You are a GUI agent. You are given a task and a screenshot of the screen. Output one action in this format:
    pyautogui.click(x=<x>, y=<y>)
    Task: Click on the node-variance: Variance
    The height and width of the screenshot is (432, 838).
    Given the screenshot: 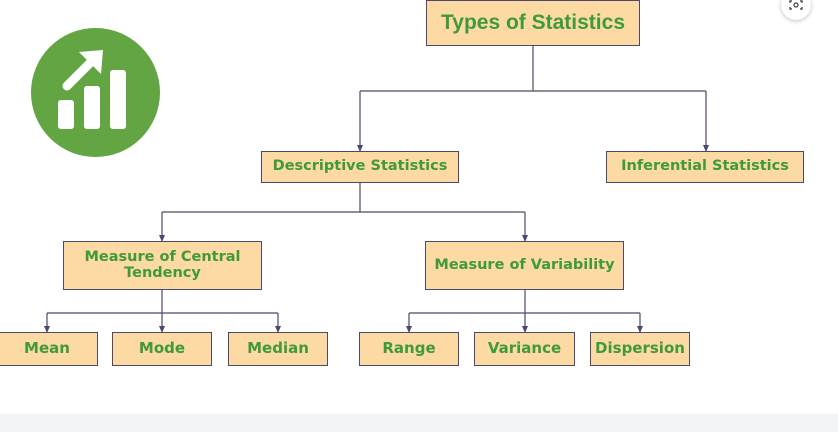 What is the action you would take?
    pyautogui.click(x=524, y=349)
    